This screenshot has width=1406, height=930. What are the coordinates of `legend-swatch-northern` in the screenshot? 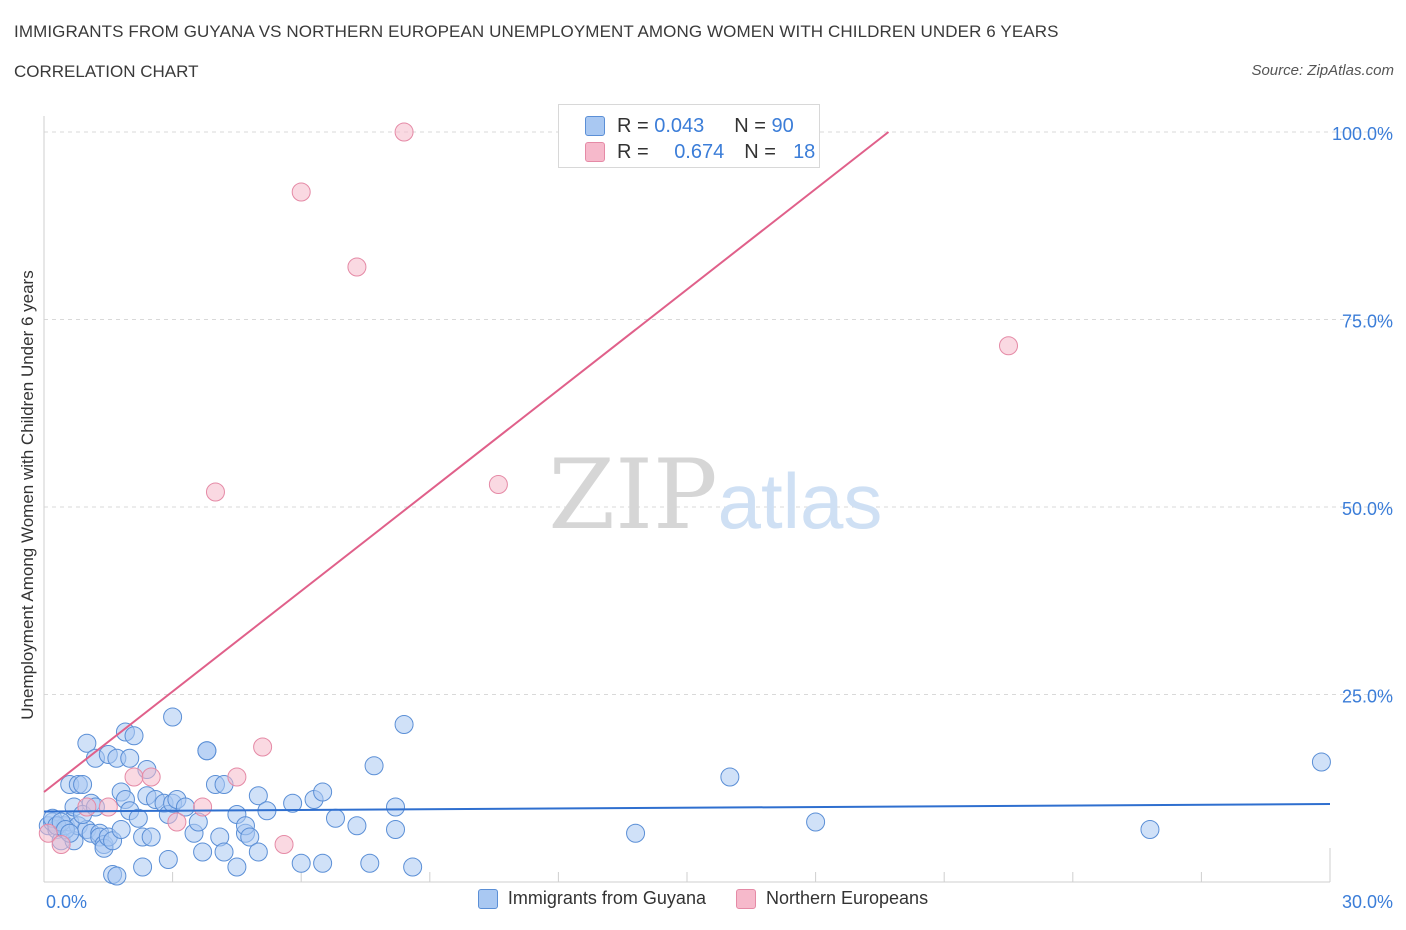 It's located at (745, 898).